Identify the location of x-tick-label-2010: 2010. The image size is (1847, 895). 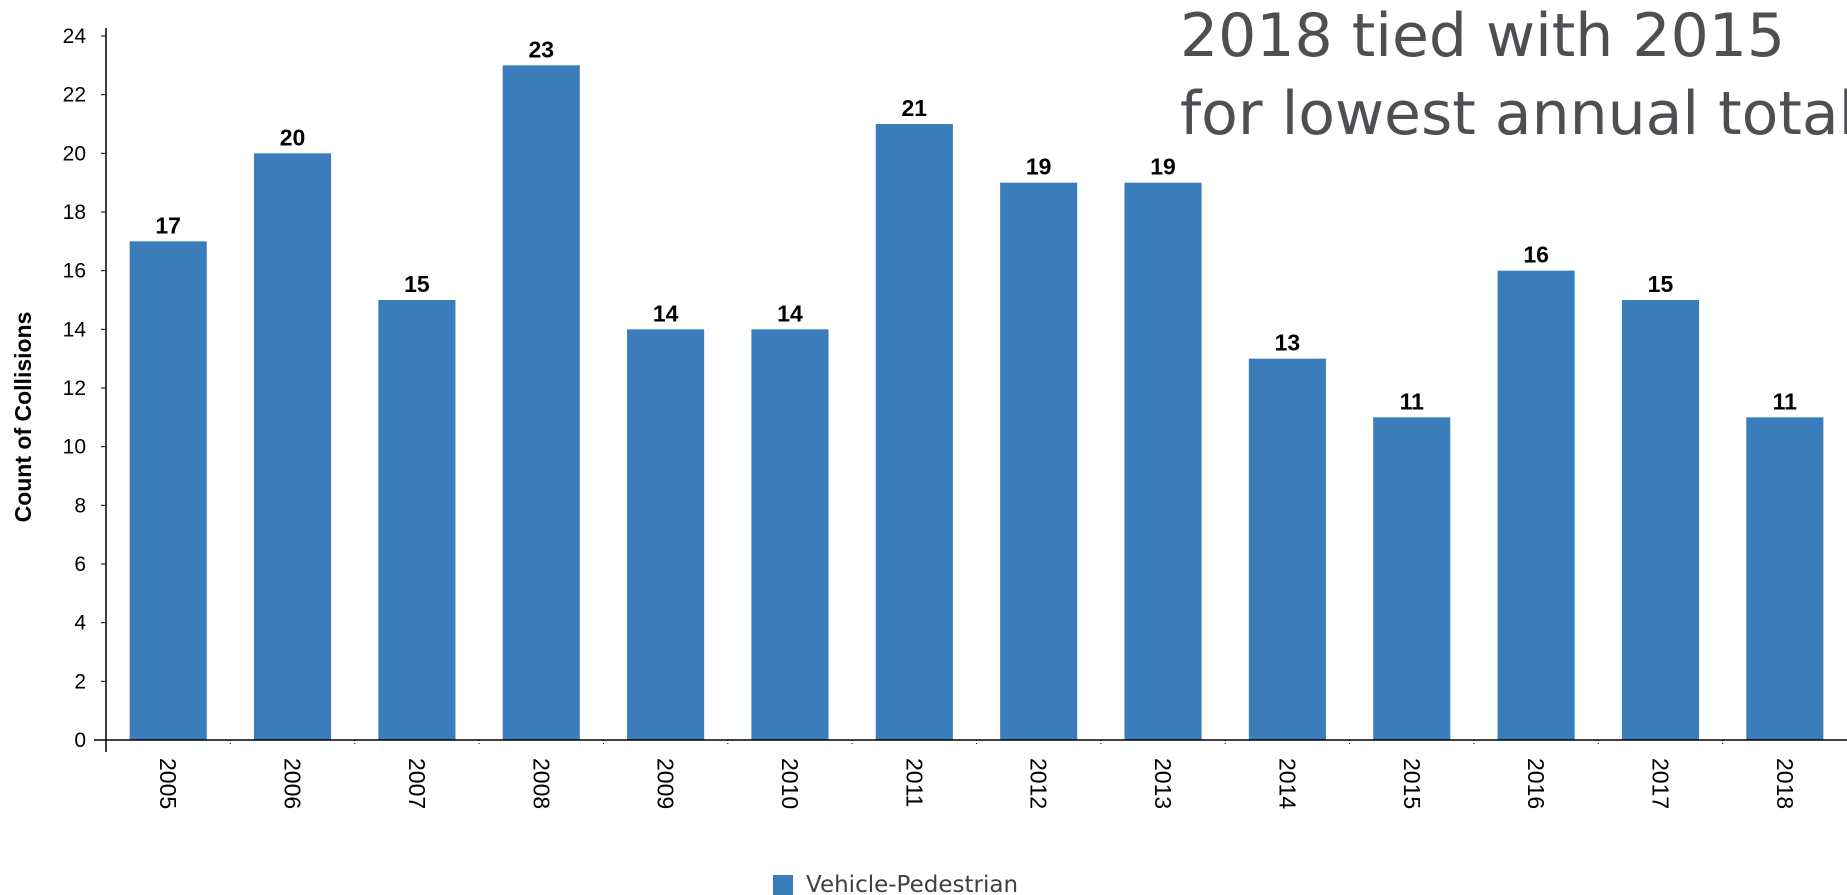
(790, 783).